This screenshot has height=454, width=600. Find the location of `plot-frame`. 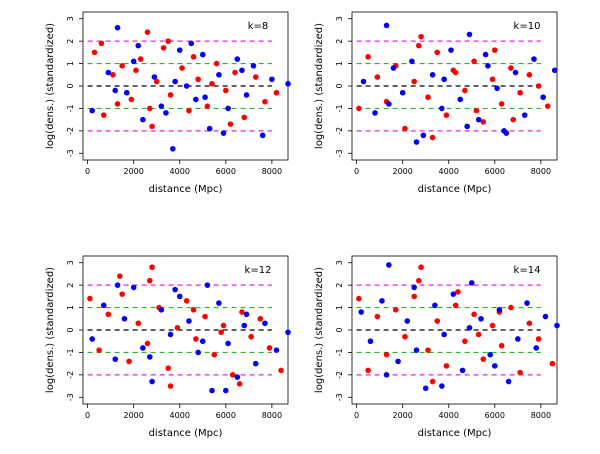

plot-frame is located at coordinates (454, 330).